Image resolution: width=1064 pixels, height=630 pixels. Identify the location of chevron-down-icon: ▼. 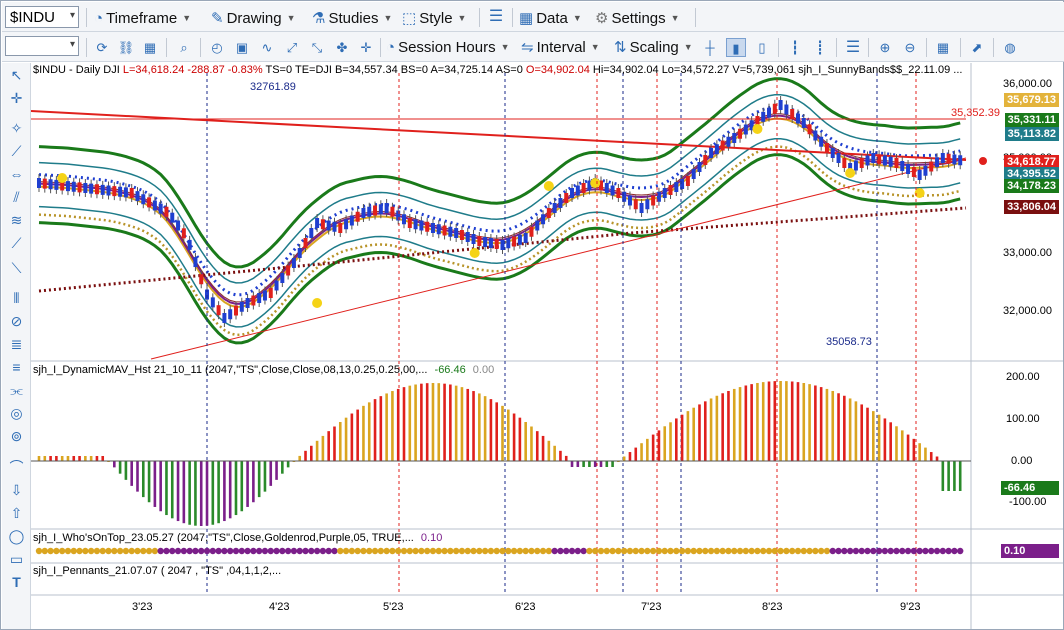
(505, 47).